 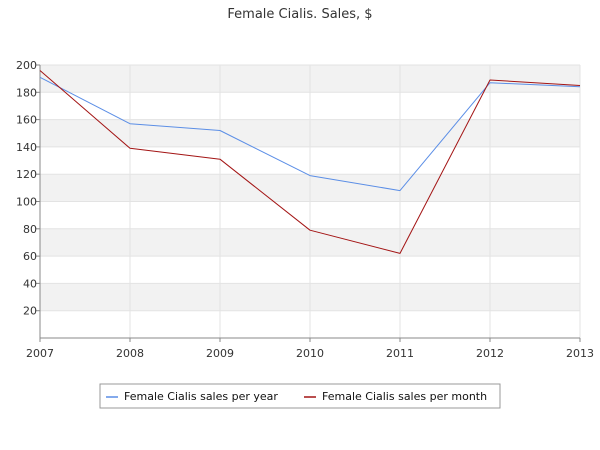 I want to click on x-tick-label: 2008, so click(x=130, y=353).